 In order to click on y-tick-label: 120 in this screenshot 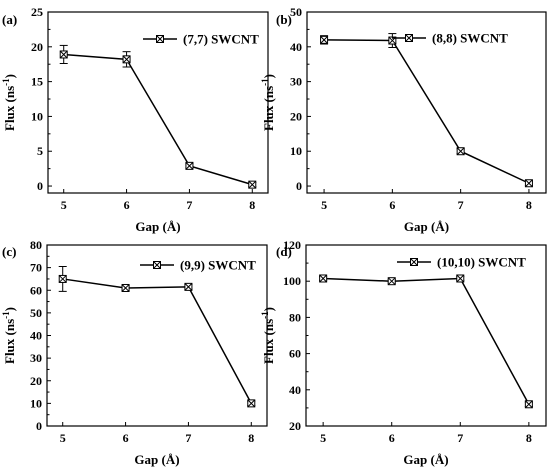, I will do `click(292, 245)`.